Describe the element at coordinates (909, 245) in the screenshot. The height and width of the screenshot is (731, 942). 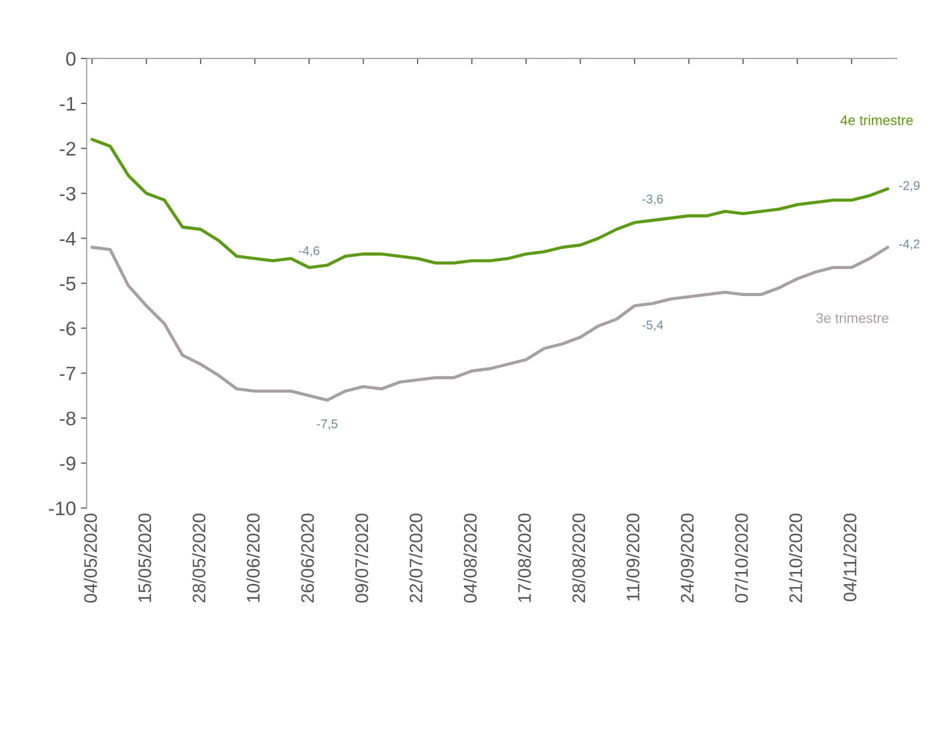
I see `text: -4,2` at that location.